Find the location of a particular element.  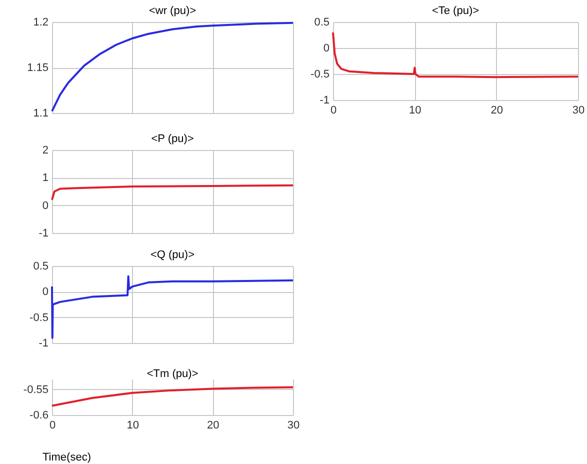

y-tick-label: 1.2 is located at coordinates (40, 22).